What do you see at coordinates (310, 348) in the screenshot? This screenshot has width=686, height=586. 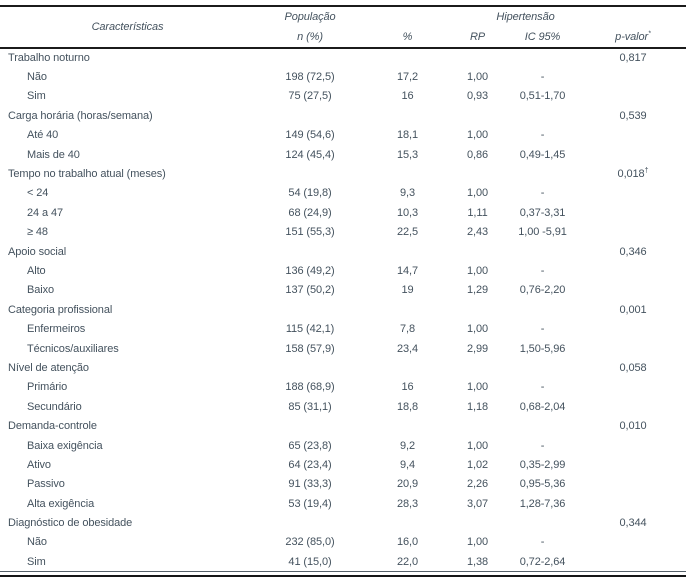 I see `cell-n-pct: 158 (57,9)` at bounding box center [310, 348].